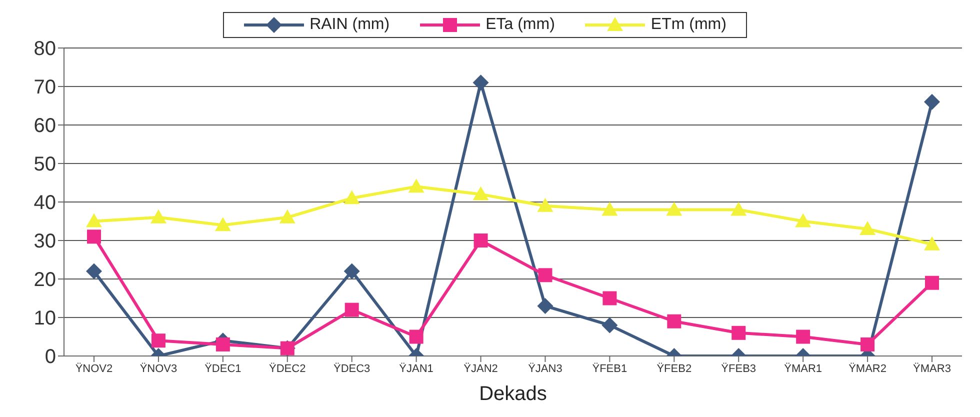 This screenshot has height=417, width=980. I want to click on x-tick-label: ŸFEB2, so click(674, 368).